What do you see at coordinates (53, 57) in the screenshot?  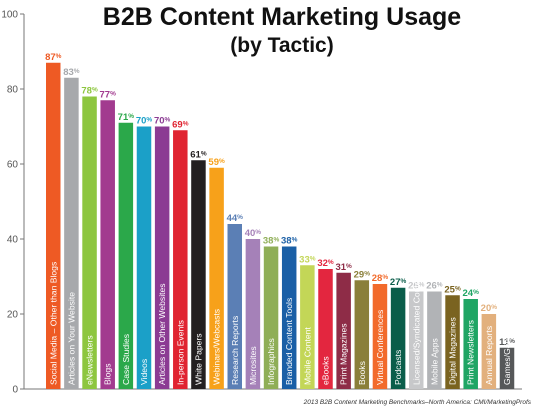 I see `value-label: 87%` at bounding box center [53, 57].